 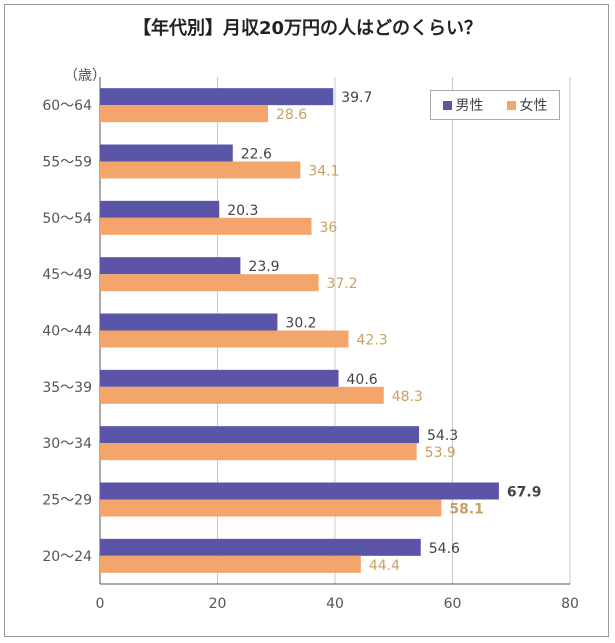 What do you see at coordinates (356, 98) in the screenshot?
I see `data-label-male: 39.7` at bounding box center [356, 98].